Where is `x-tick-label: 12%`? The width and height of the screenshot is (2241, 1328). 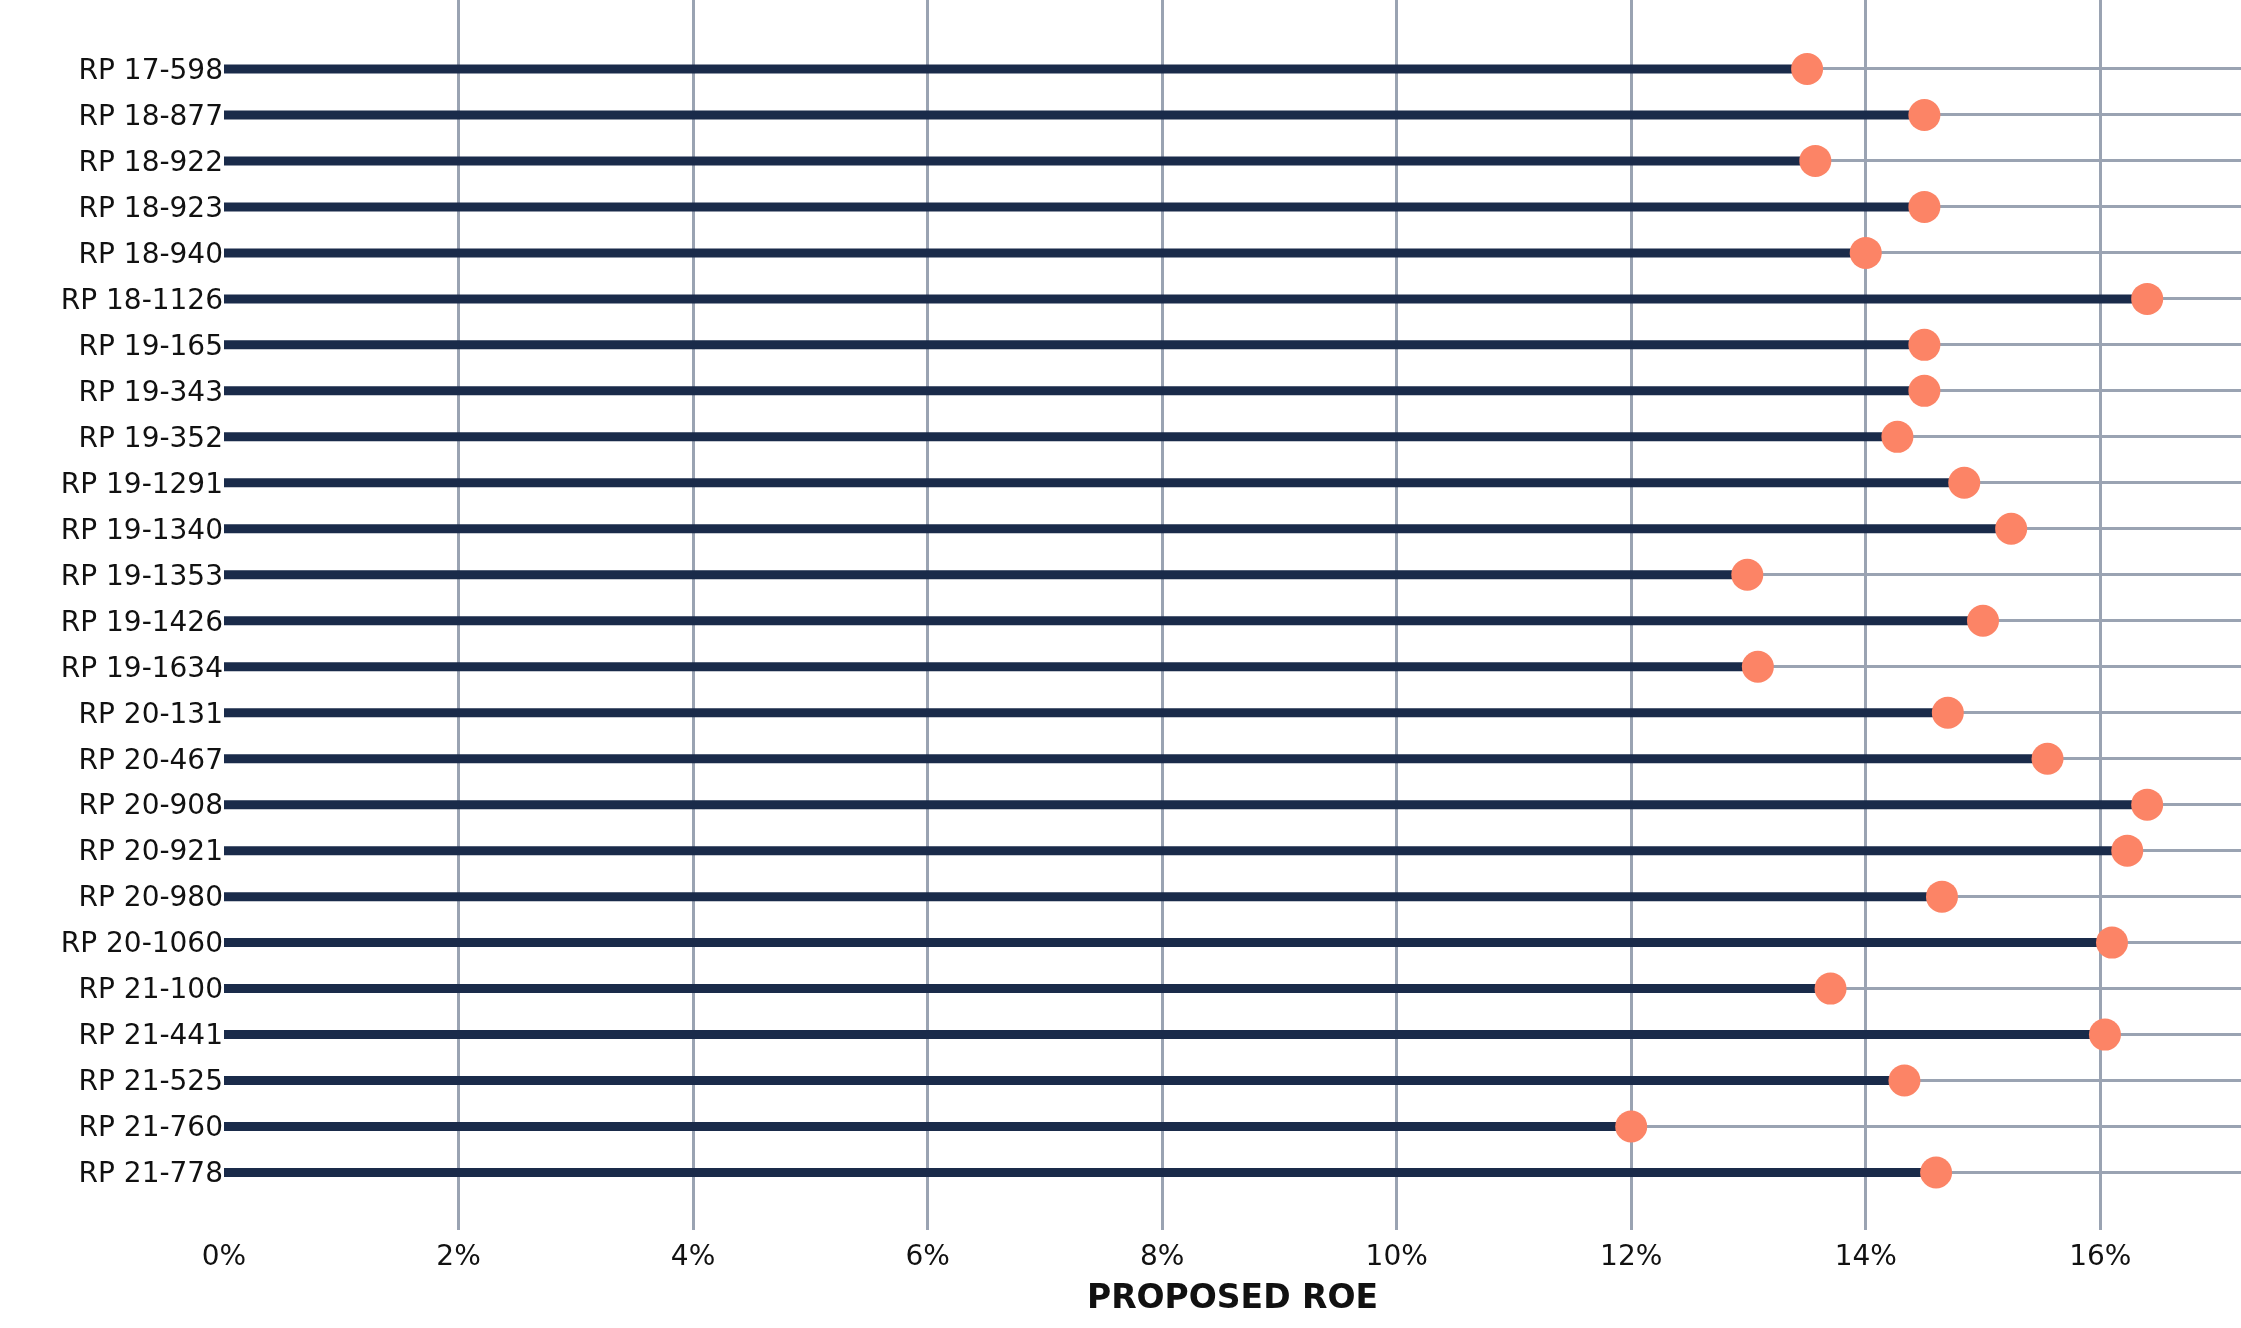
x-tick-label: 12% is located at coordinates (1631, 1255).